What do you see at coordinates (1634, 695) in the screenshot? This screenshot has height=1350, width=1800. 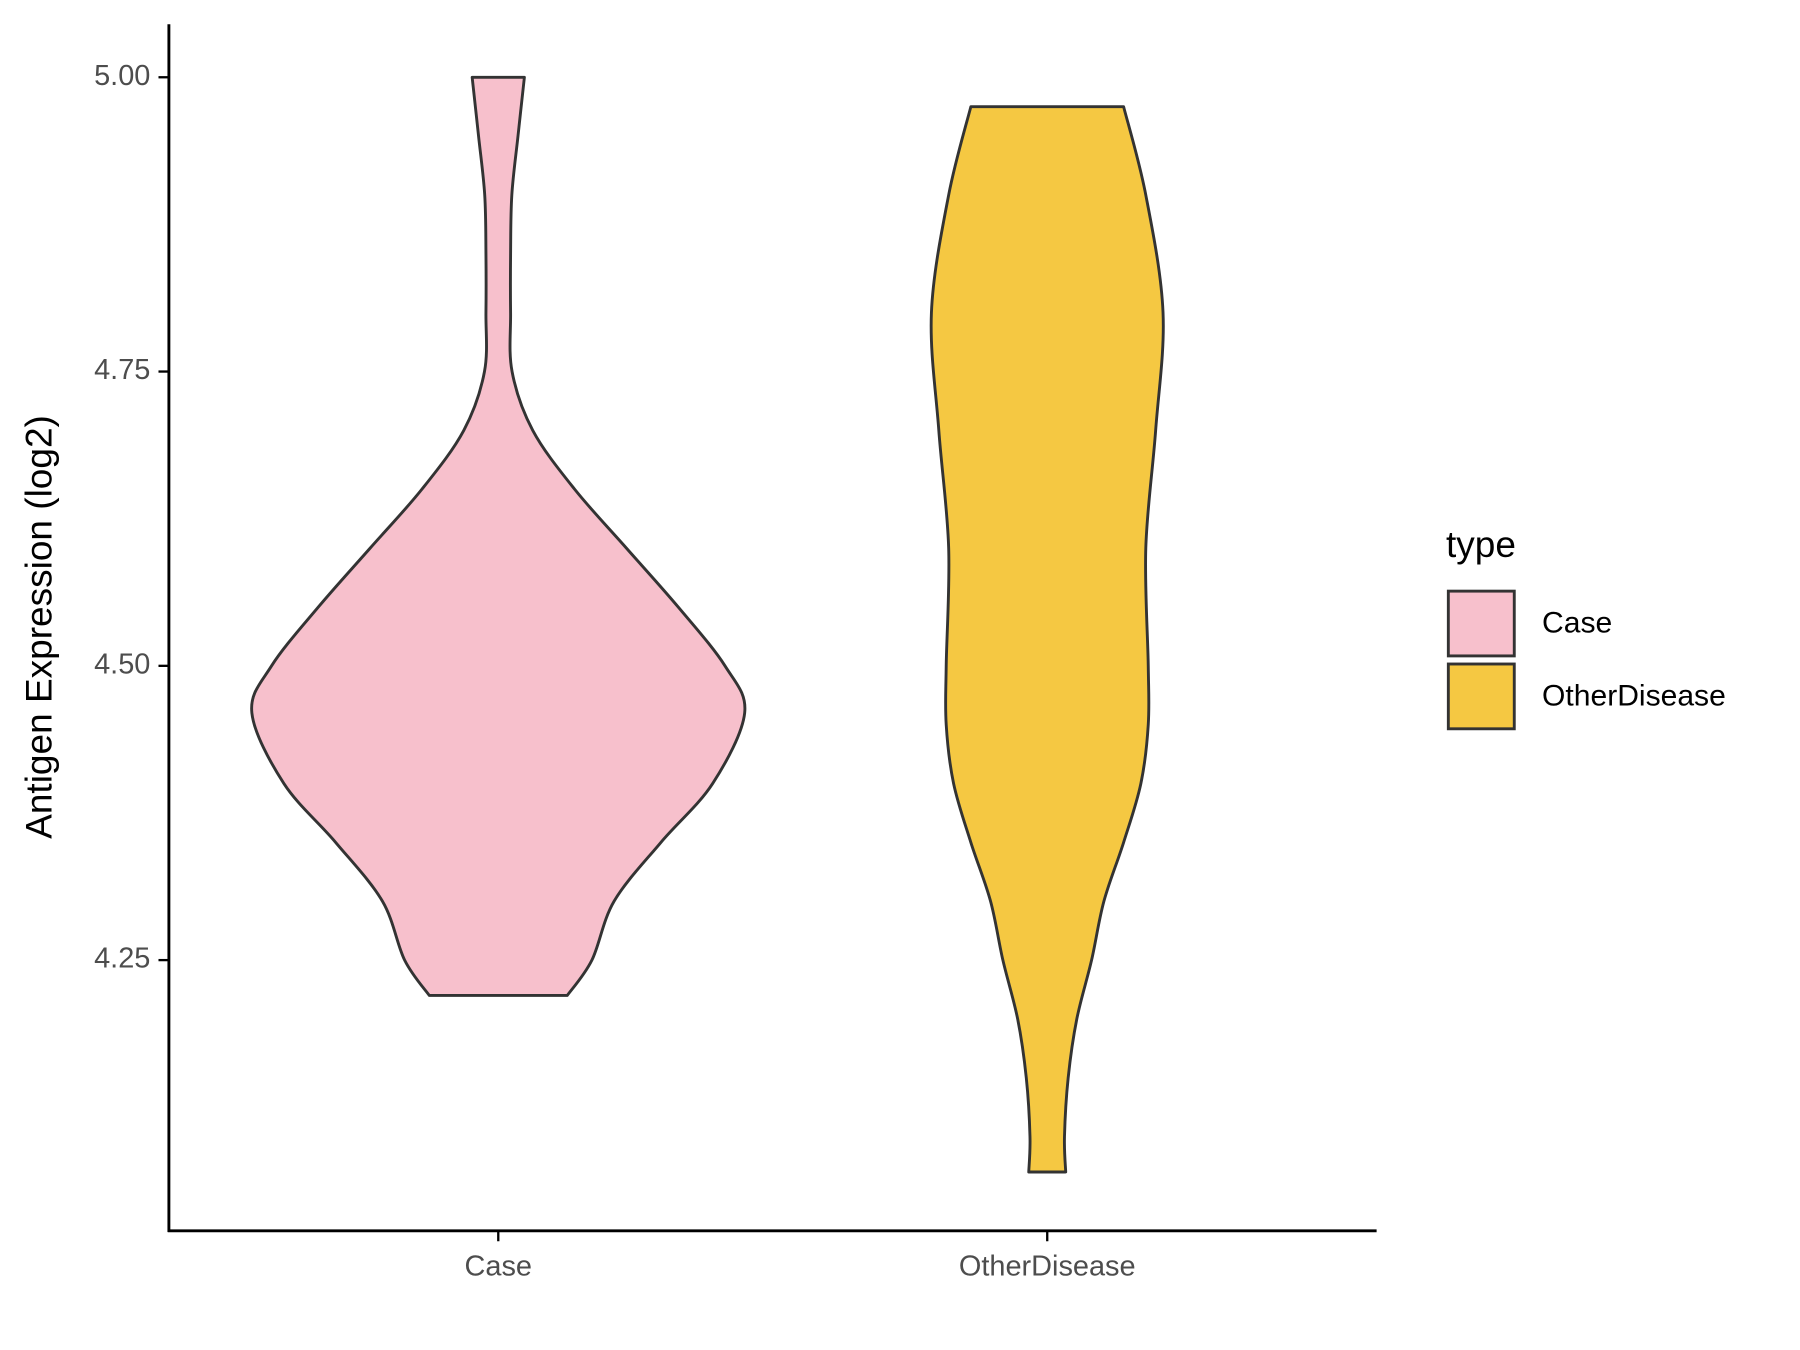 I see `legend-label: OtherDisease` at bounding box center [1634, 695].